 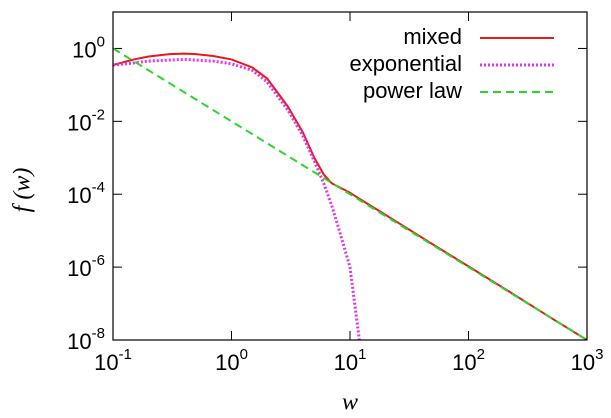 I want to click on legend-label: power law, so click(x=412, y=90).